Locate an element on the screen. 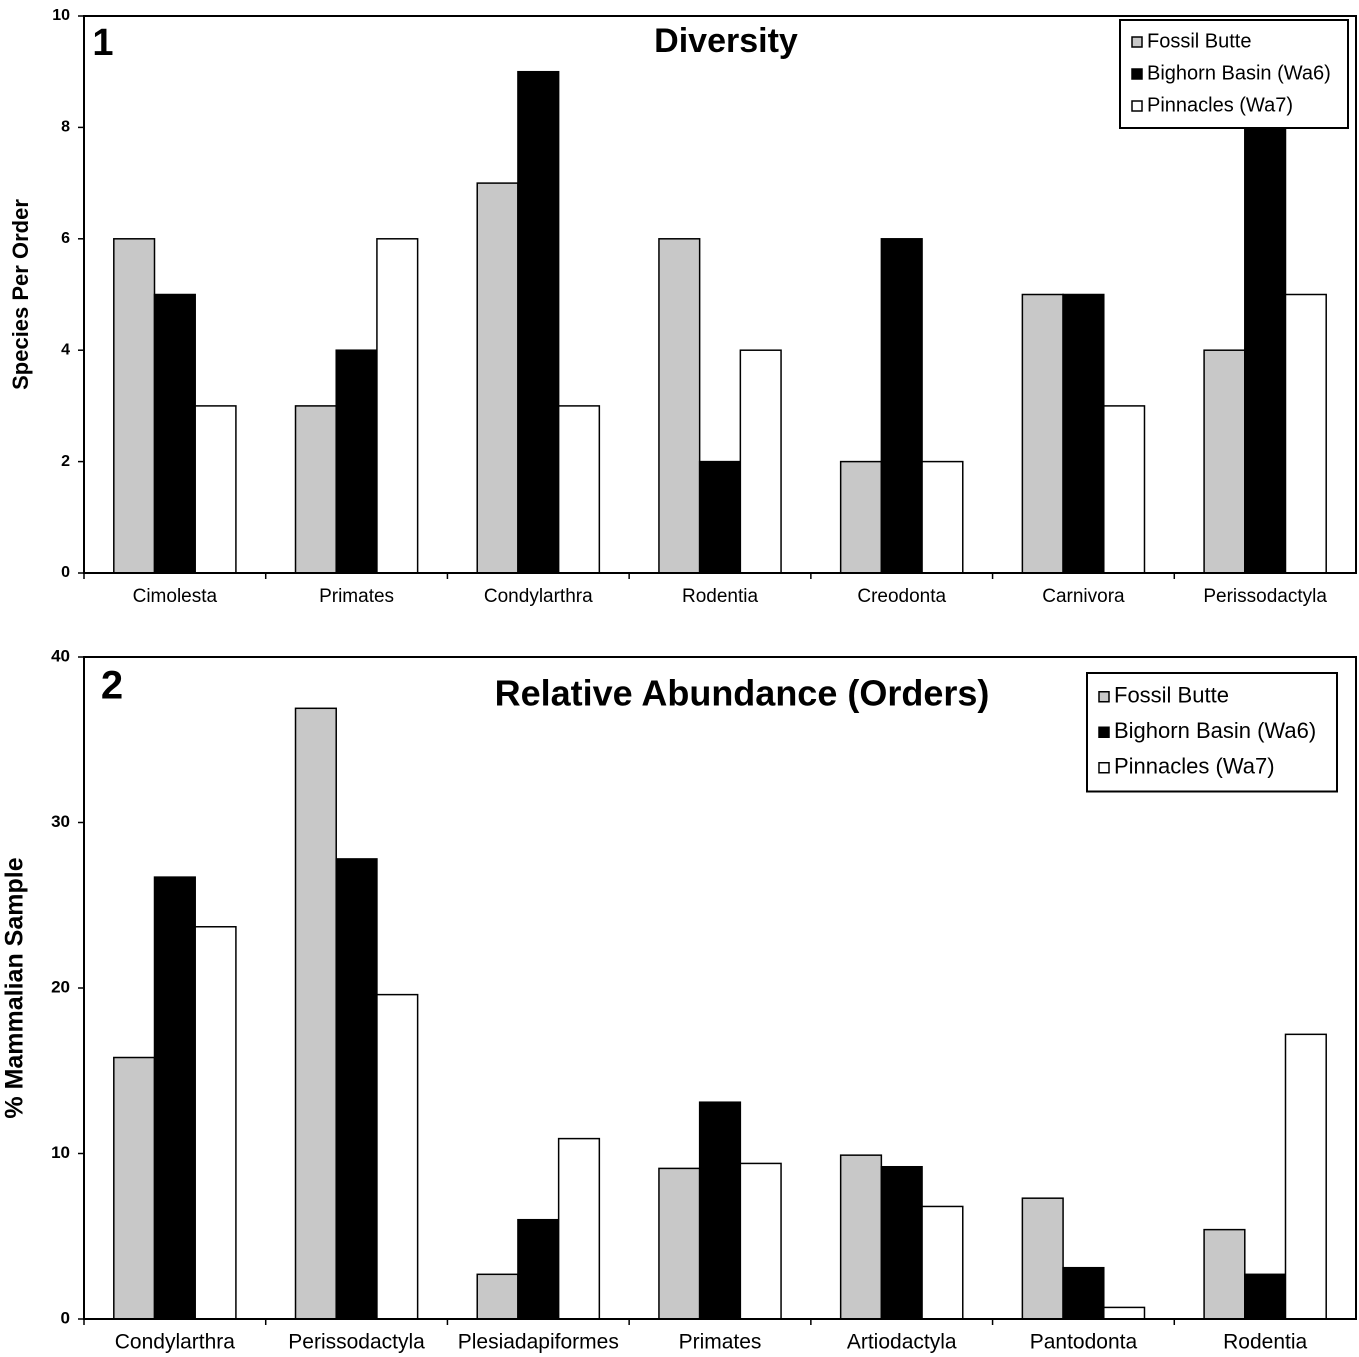 Image resolution: width=1359 pixels, height=1357 pixels. x-tick-label: Plesiadapiformes is located at coordinates (538, 1342).